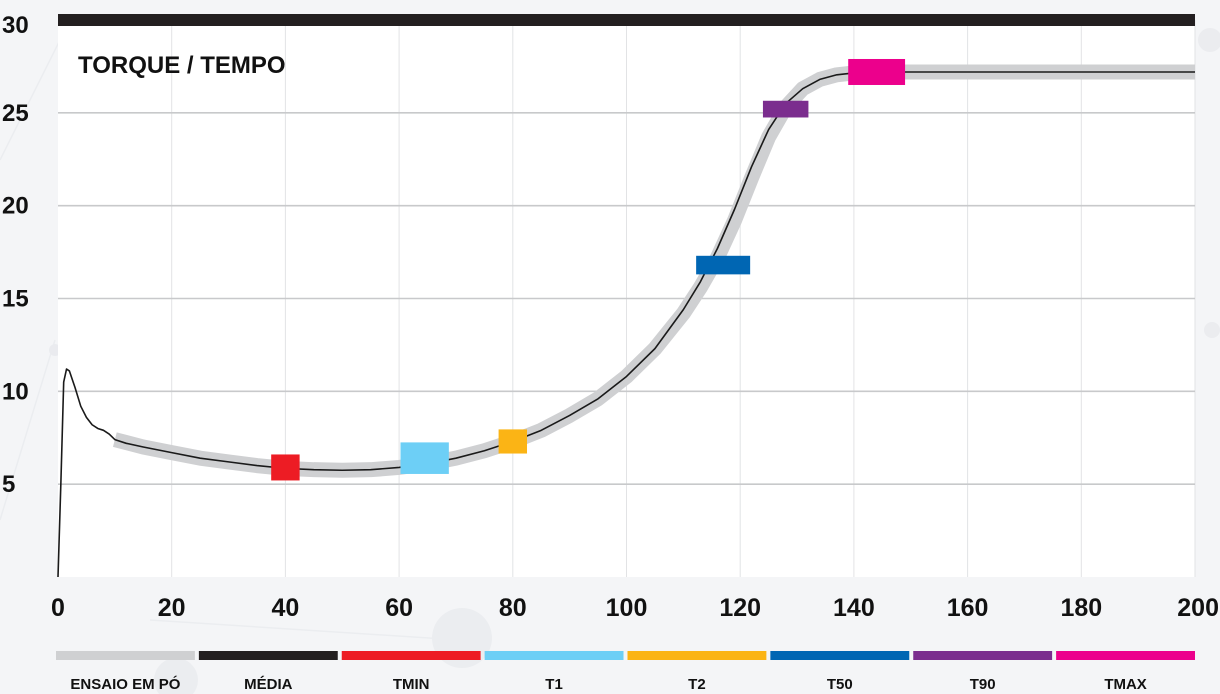  What do you see at coordinates (399, 608) in the screenshot?
I see `x-tick-label: 60` at bounding box center [399, 608].